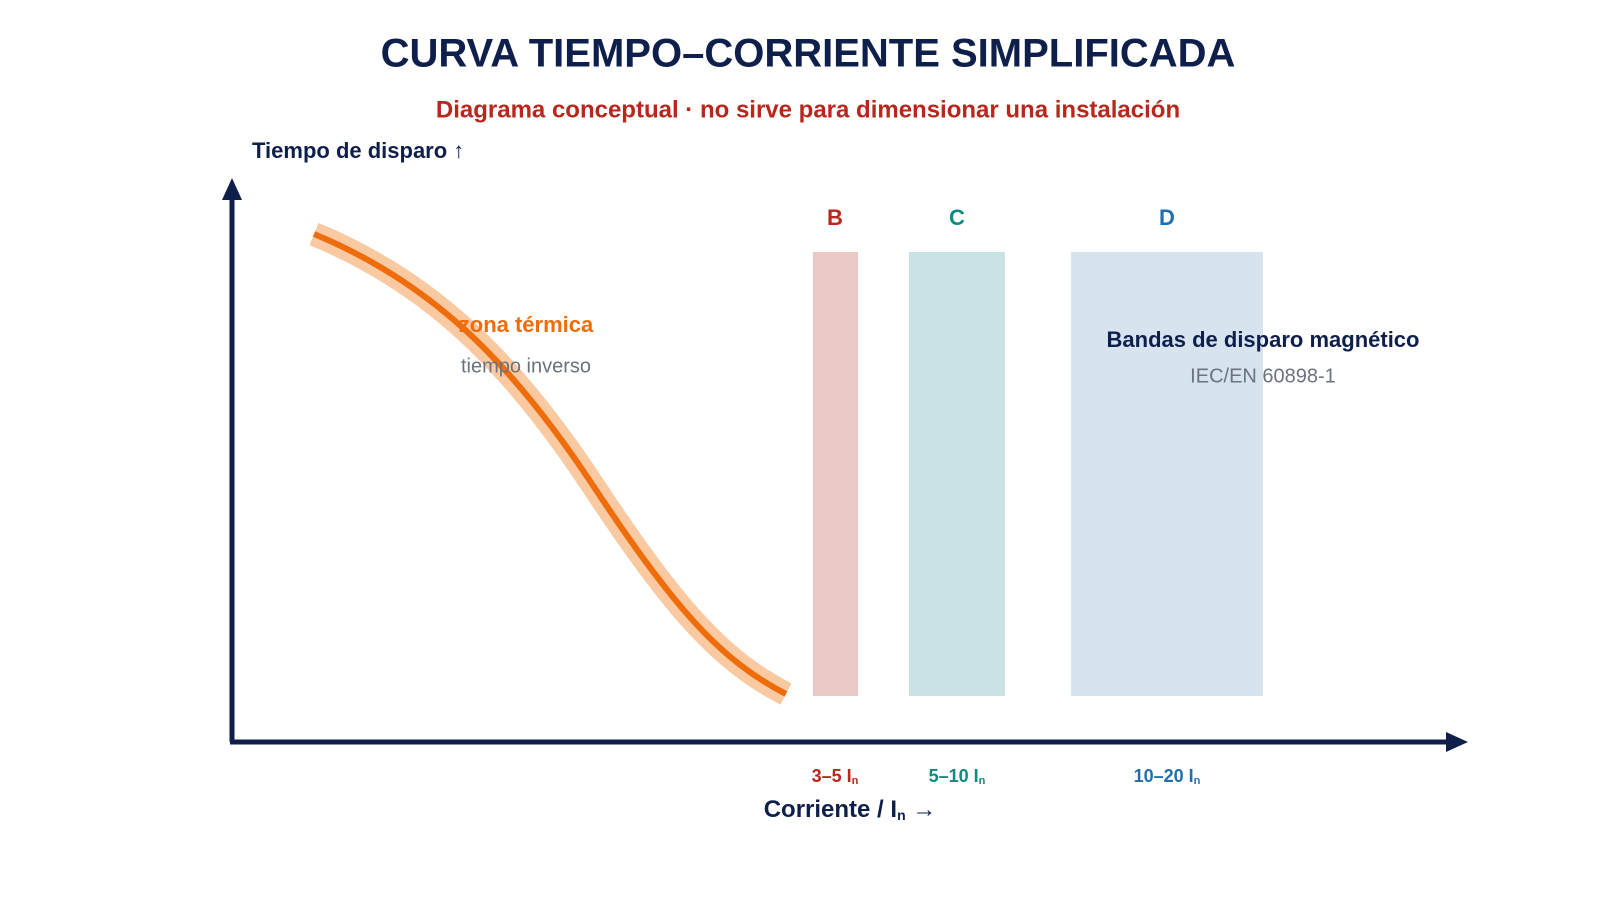  Describe the element at coordinates (1263, 339) in the screenshot. I see `magnetic-title: Bandas de disparo magnético` at that location.